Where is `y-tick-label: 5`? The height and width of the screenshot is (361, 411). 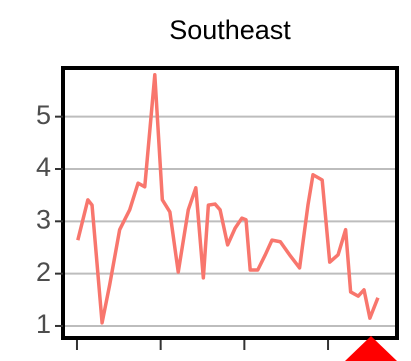
y-tick-label: 5 is located at coordinates (43, 115).